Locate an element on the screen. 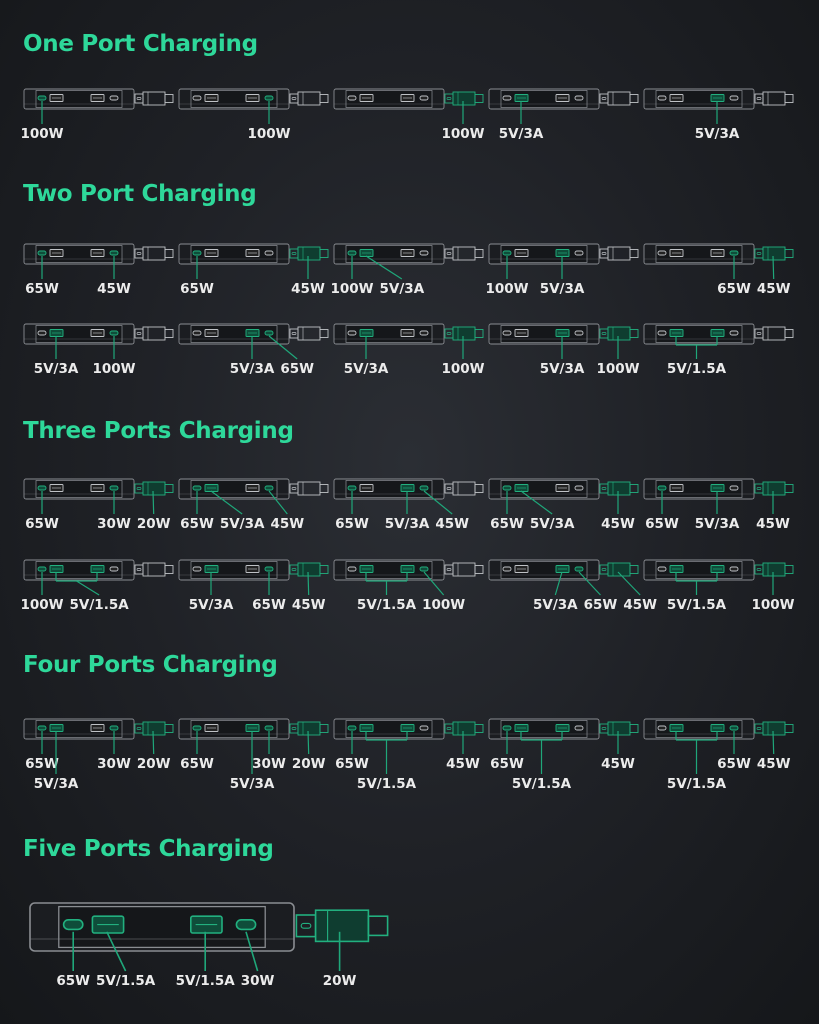  charging-diagram: 65W 5V/3A 45W is located at coordinates (253, 505).